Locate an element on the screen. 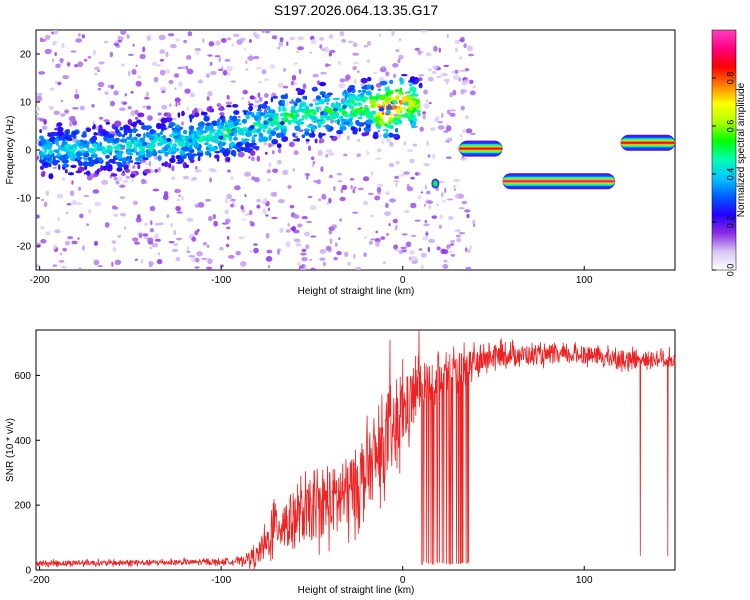 Image resolution: width=750 pixels, height=600 pixels. colorbar-tick-label: 0.2 is located at coordinates (731, 222).